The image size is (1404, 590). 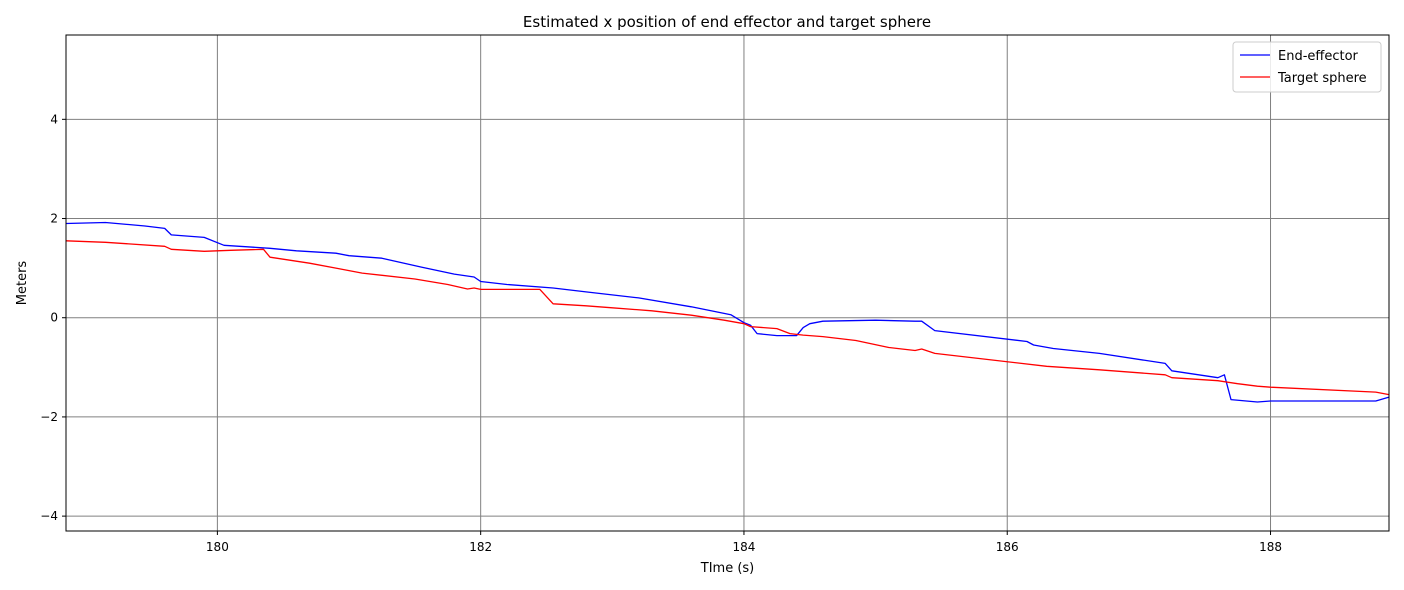 What do you see at coordinates (54, 219) in the screenshot?
I see `y-tick-label: 2` at bounding box center [54, 219].